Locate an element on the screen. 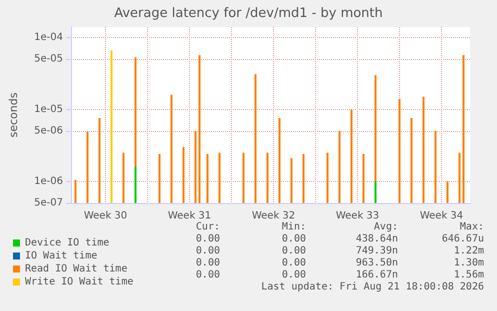 Image resolution: width=497 pixels, height=311 pixels. text: 1.30m is located at coordinates (469, 263).